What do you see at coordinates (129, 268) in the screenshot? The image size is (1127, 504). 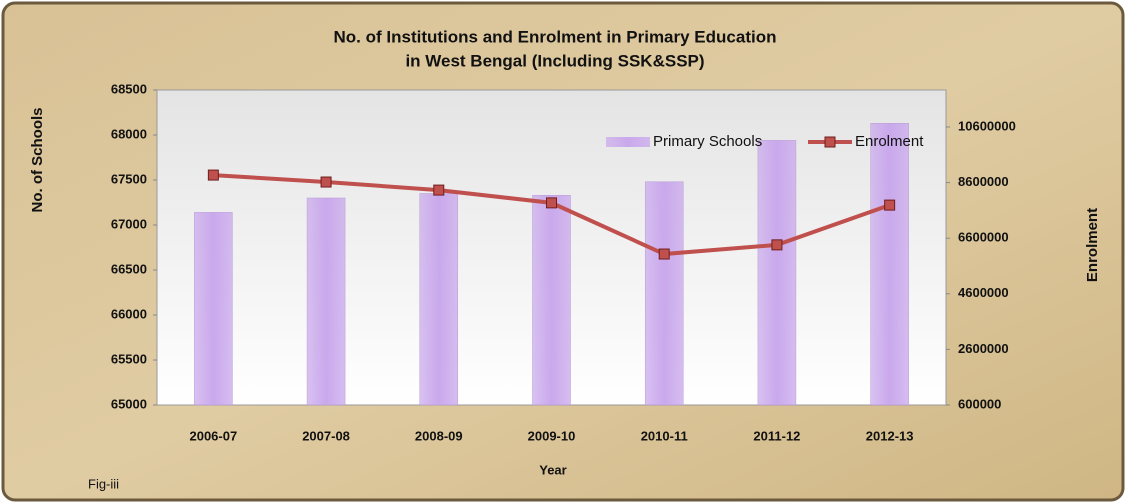 I see `y-tick-label: 66500` at bounding box center [129, 268].